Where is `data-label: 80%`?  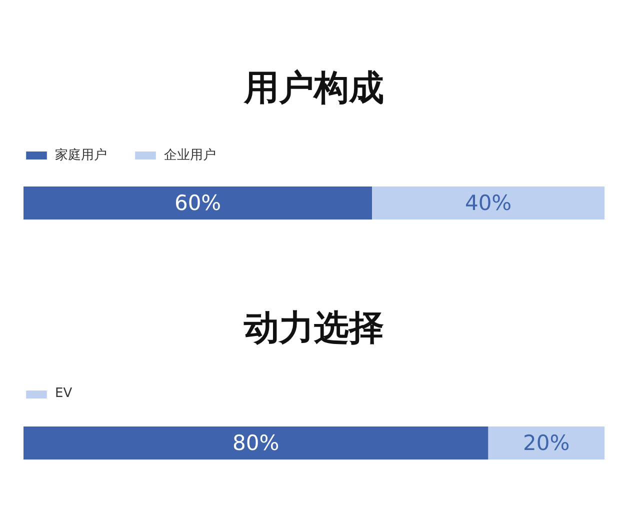
data-label: 80% is located at coordinates (256, 443).